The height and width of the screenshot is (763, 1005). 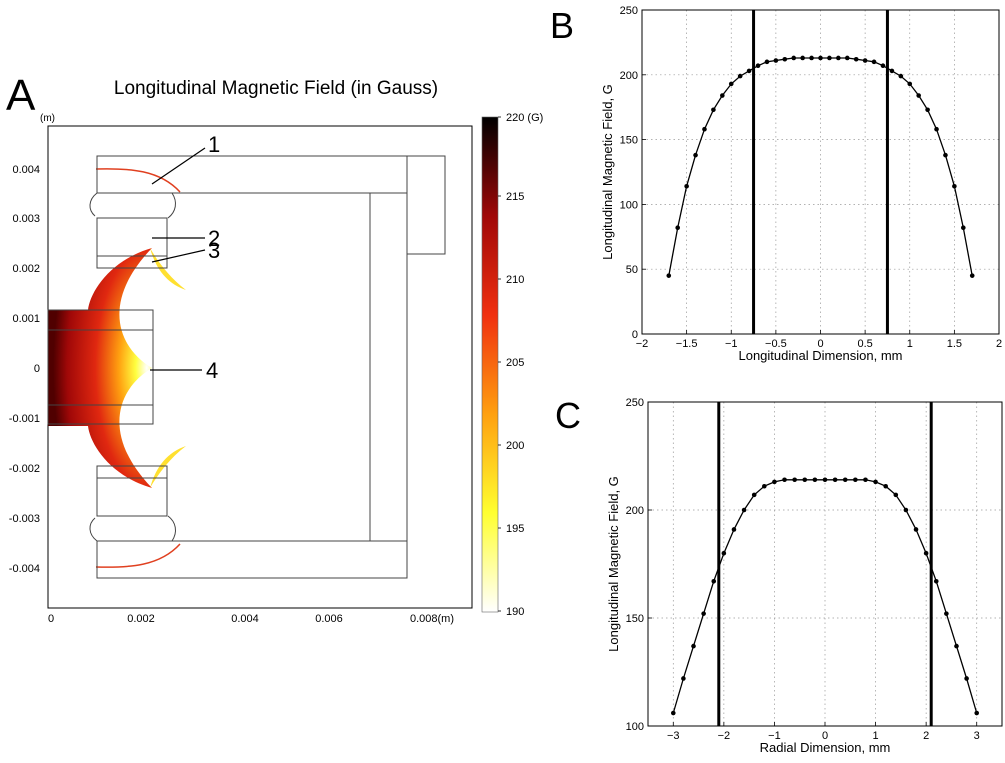 I want to click on x-tick-label: −2, so click(x=642, y=344).